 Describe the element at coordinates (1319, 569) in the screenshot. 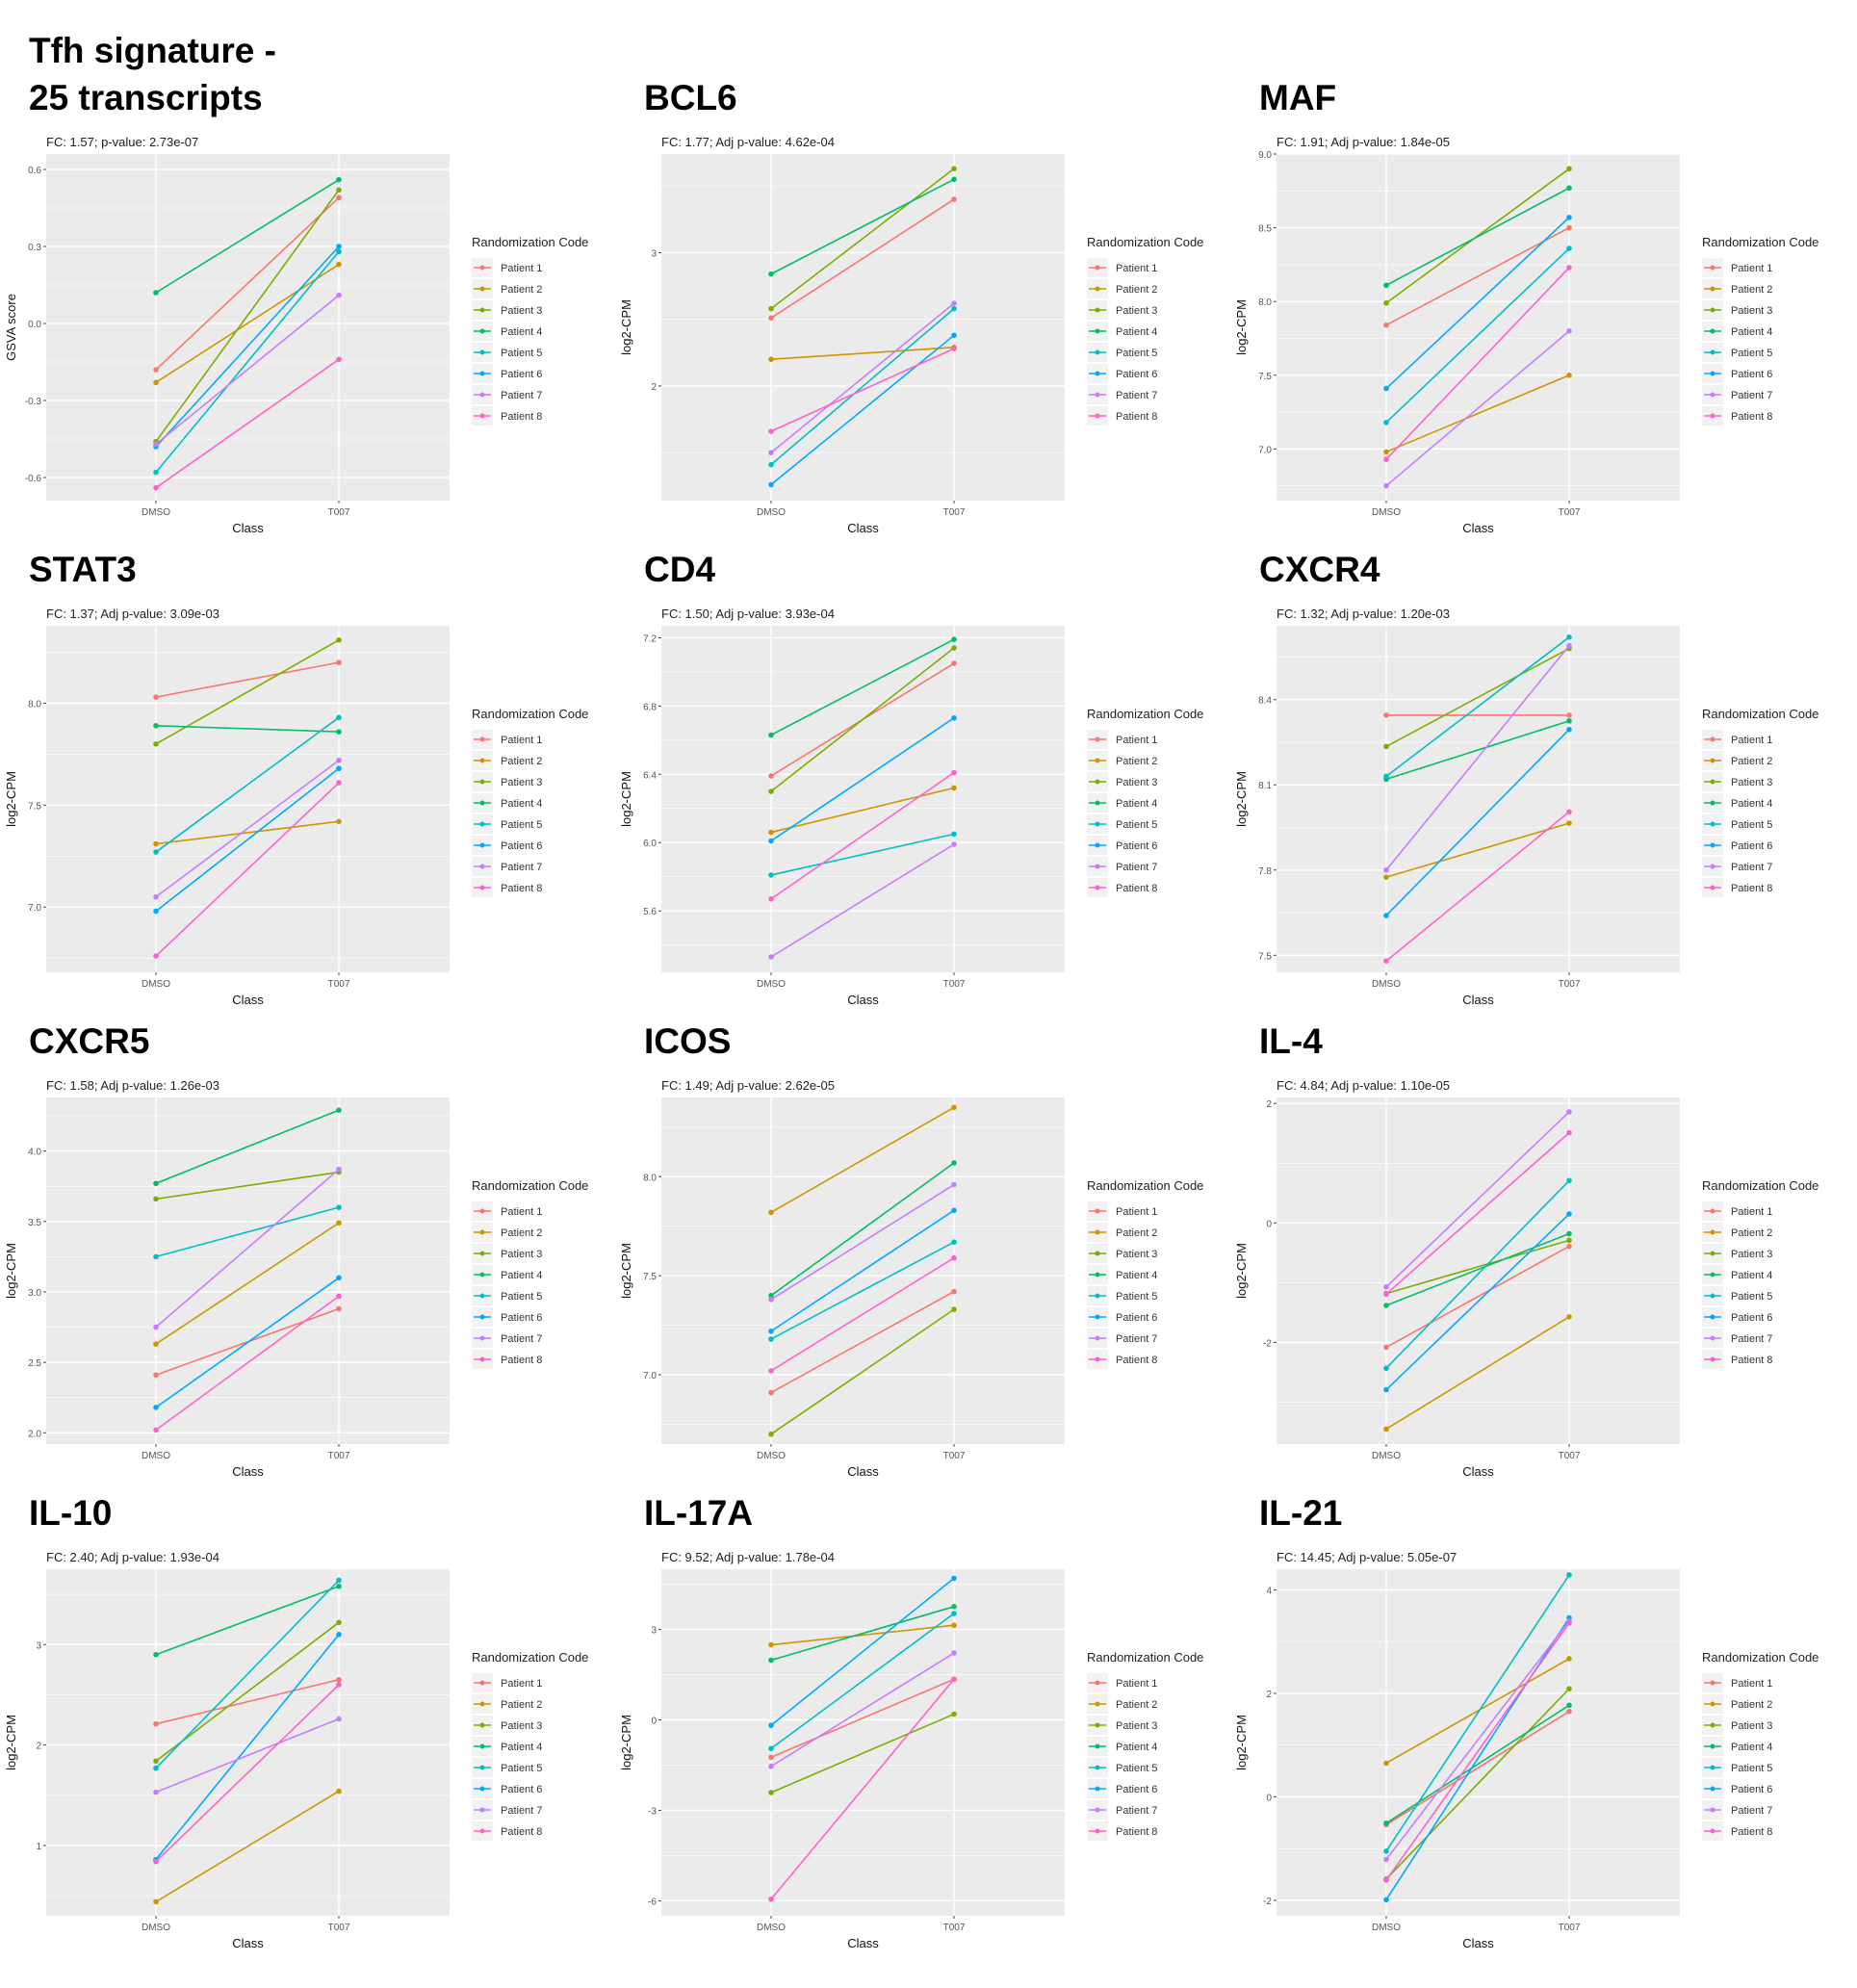

I see `panel-title: CXCR4` at that location.